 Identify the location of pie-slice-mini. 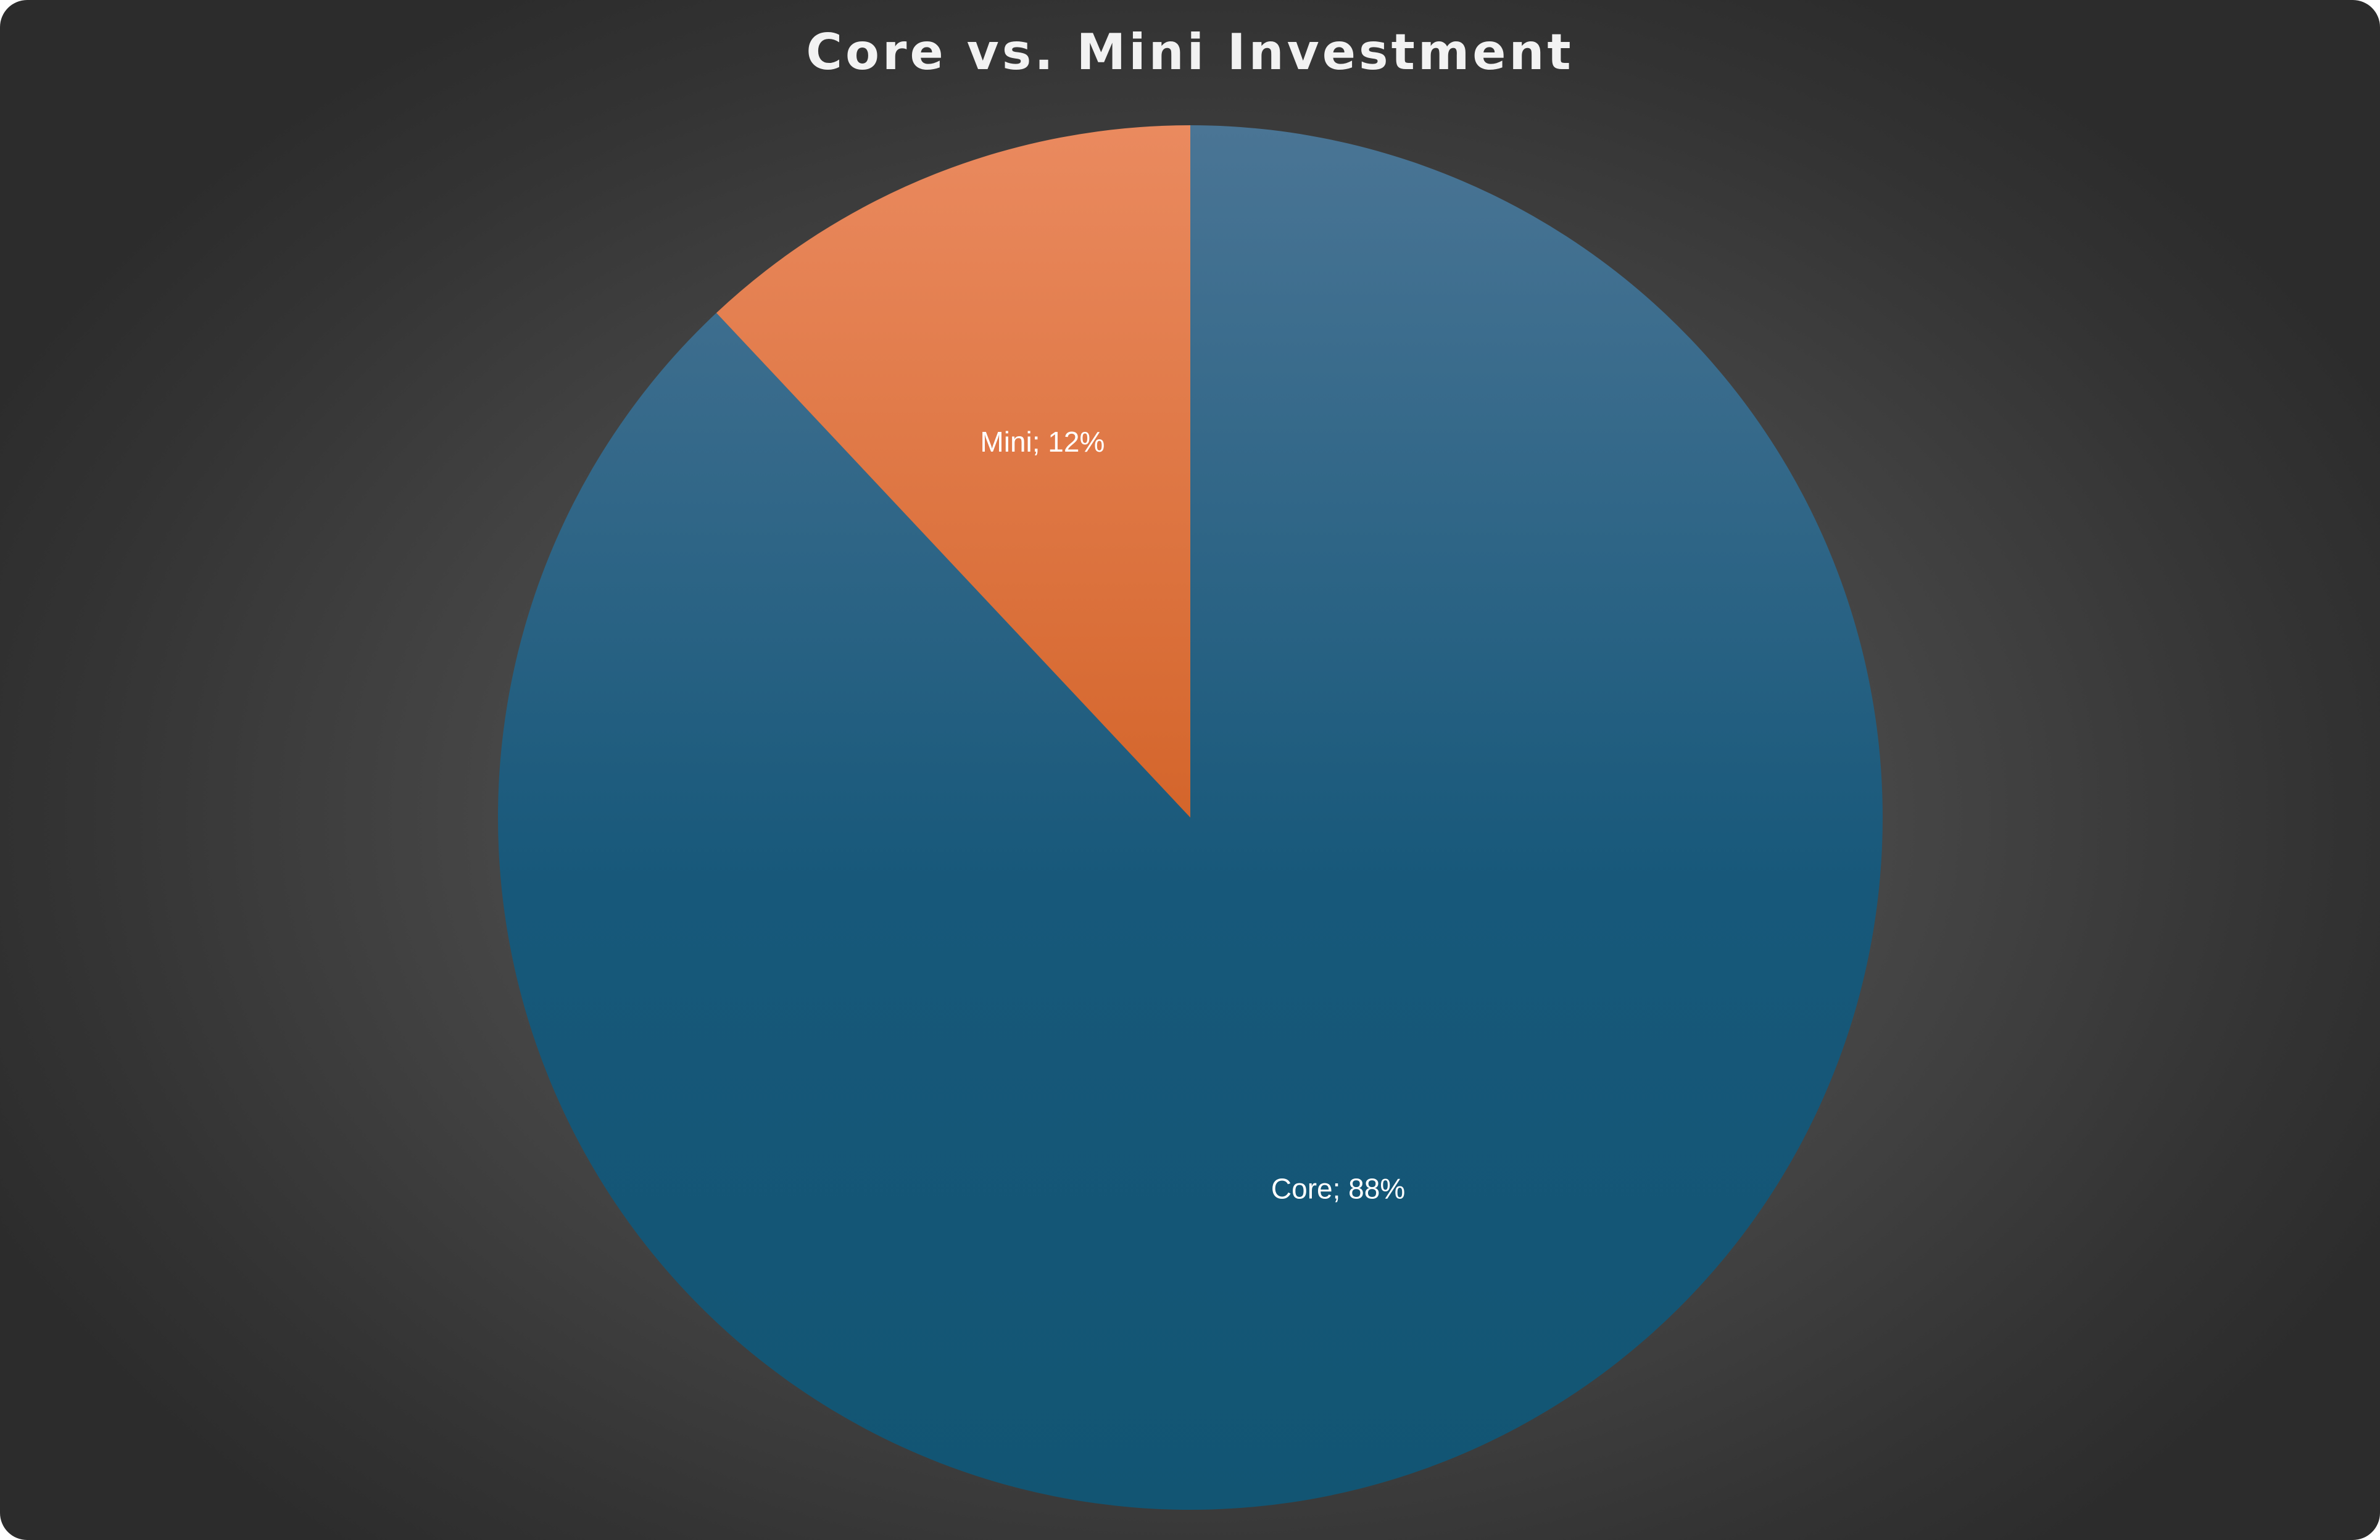
(953, 472).